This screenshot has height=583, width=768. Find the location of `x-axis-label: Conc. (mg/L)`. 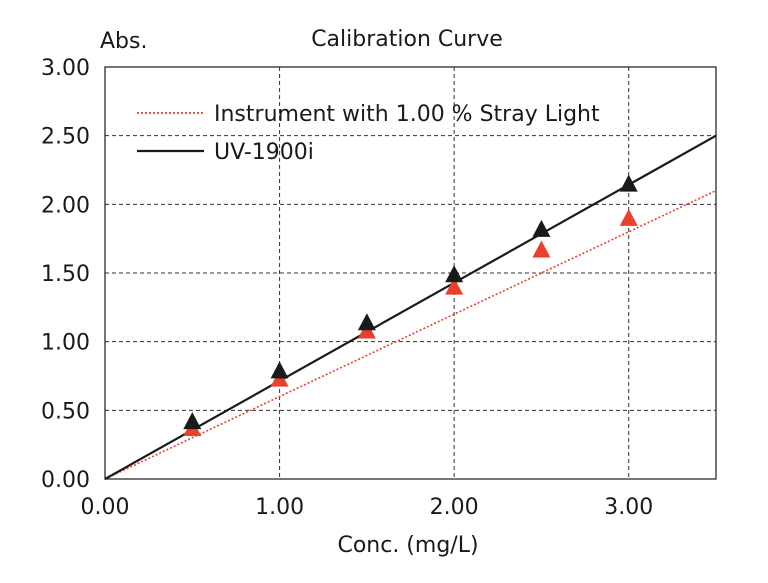

x-axis-label: Conc. (mg/L) is located at coordinates (407, 545).